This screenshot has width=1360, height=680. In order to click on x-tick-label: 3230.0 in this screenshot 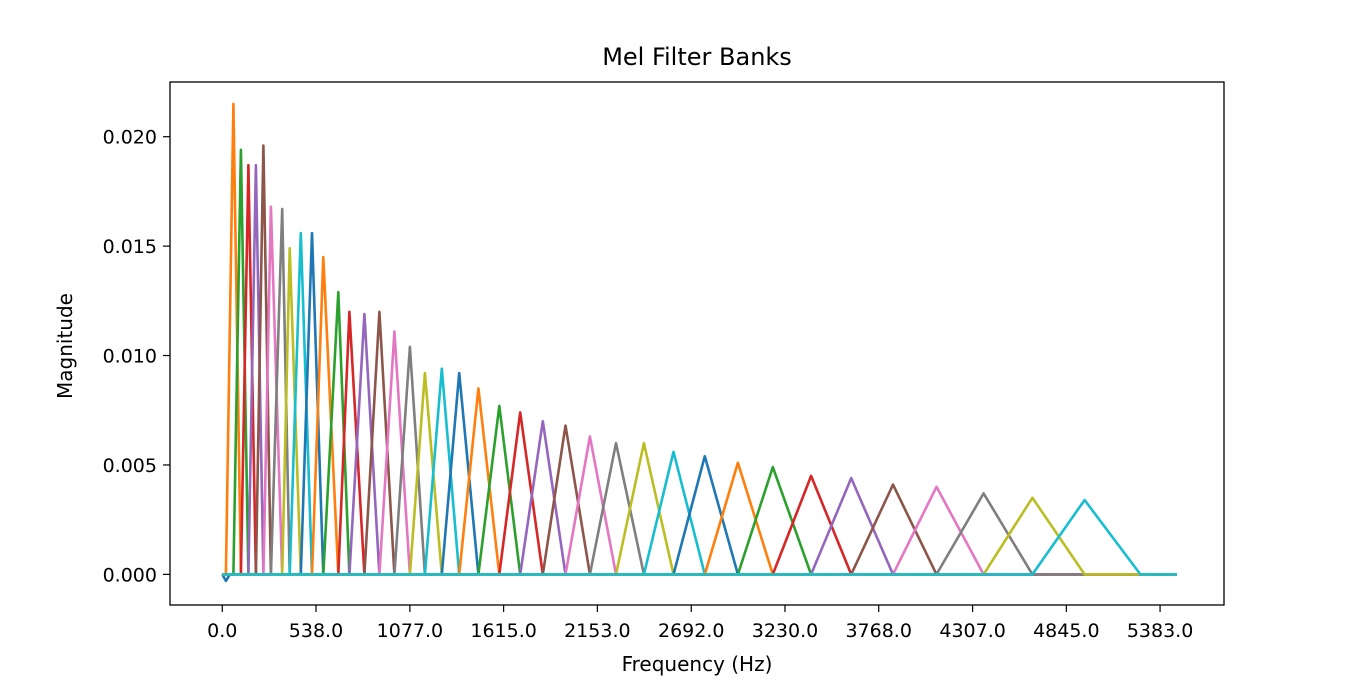, I will do `click(785, 631)`.